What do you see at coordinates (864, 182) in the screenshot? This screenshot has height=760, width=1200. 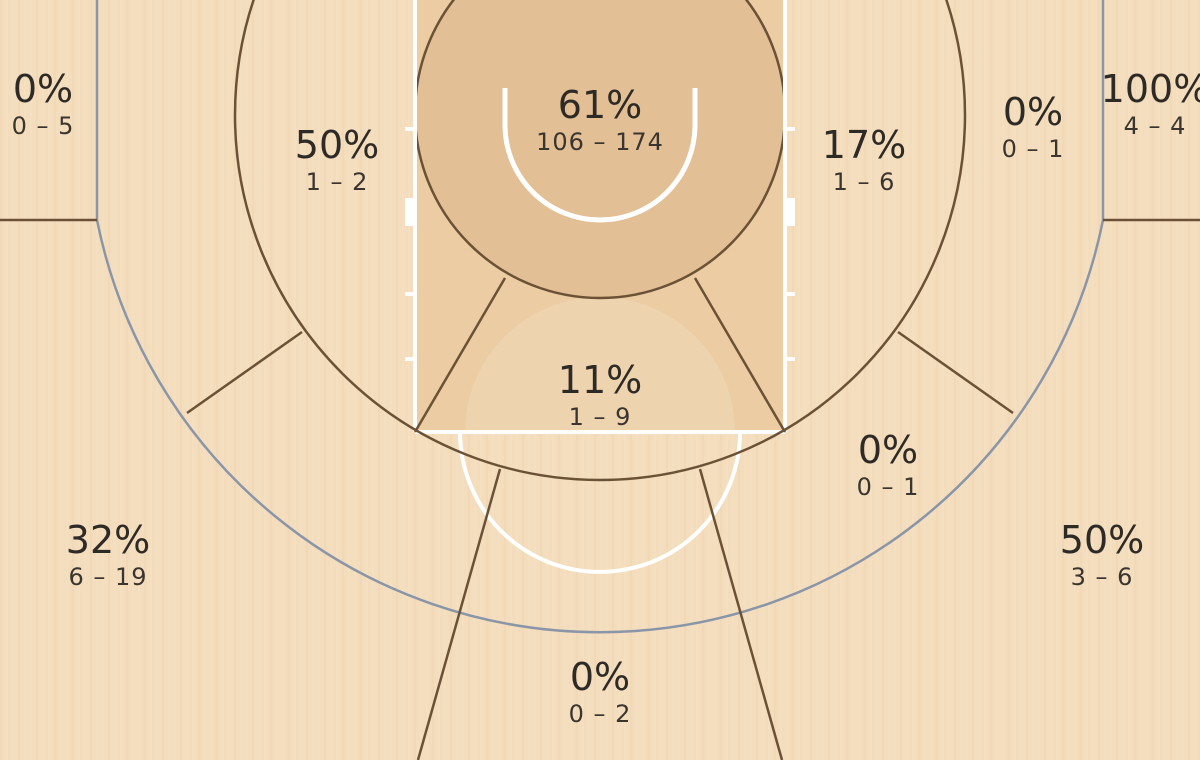 I see `zone-made-attempts: 1 – 6` at bounding box center [864, 182].